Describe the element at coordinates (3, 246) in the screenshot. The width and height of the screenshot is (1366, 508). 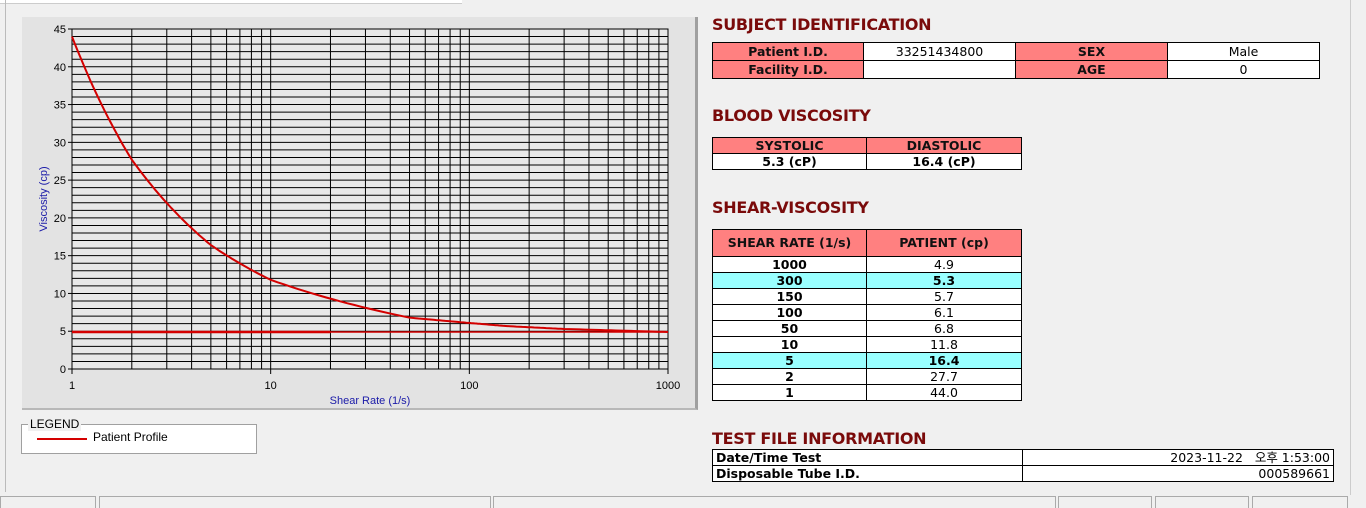
I see `left-edge` at that location.